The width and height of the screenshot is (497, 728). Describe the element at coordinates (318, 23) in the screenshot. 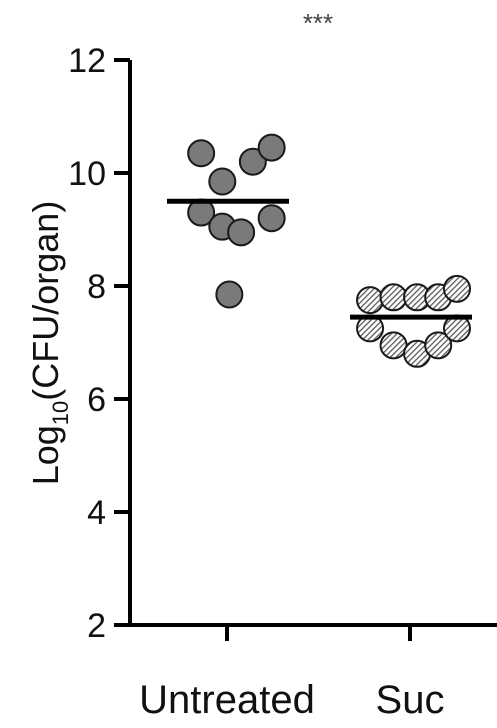

I see `significance-label: ***` at that location.